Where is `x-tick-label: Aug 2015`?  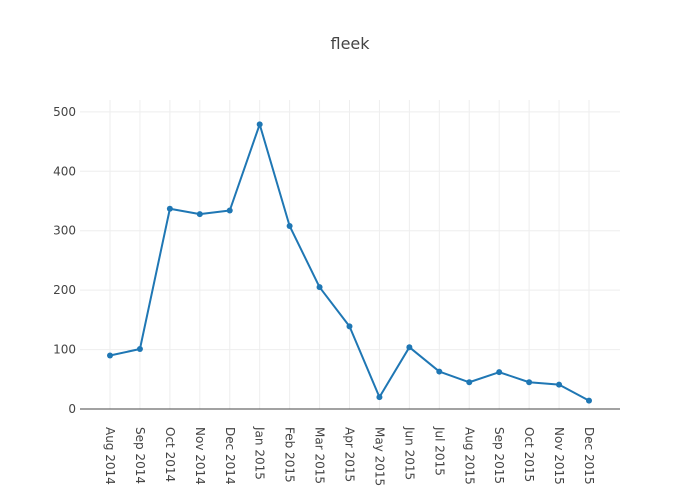 x-tick-label: Aug 2015 is located at coordinates (469, 456).